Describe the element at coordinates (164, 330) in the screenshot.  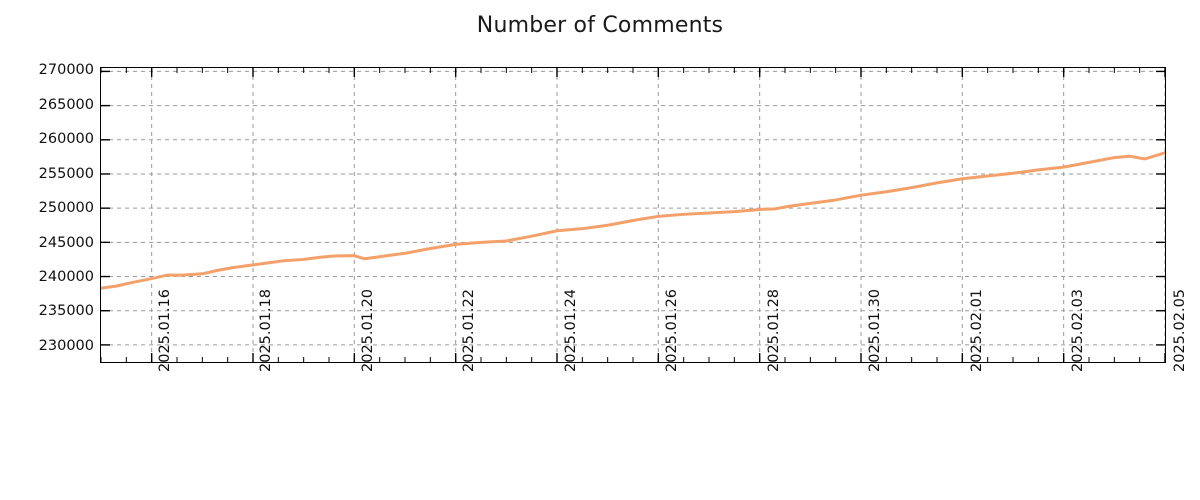
I see `x-axis-tick-label: 2025.01.16` at that location.